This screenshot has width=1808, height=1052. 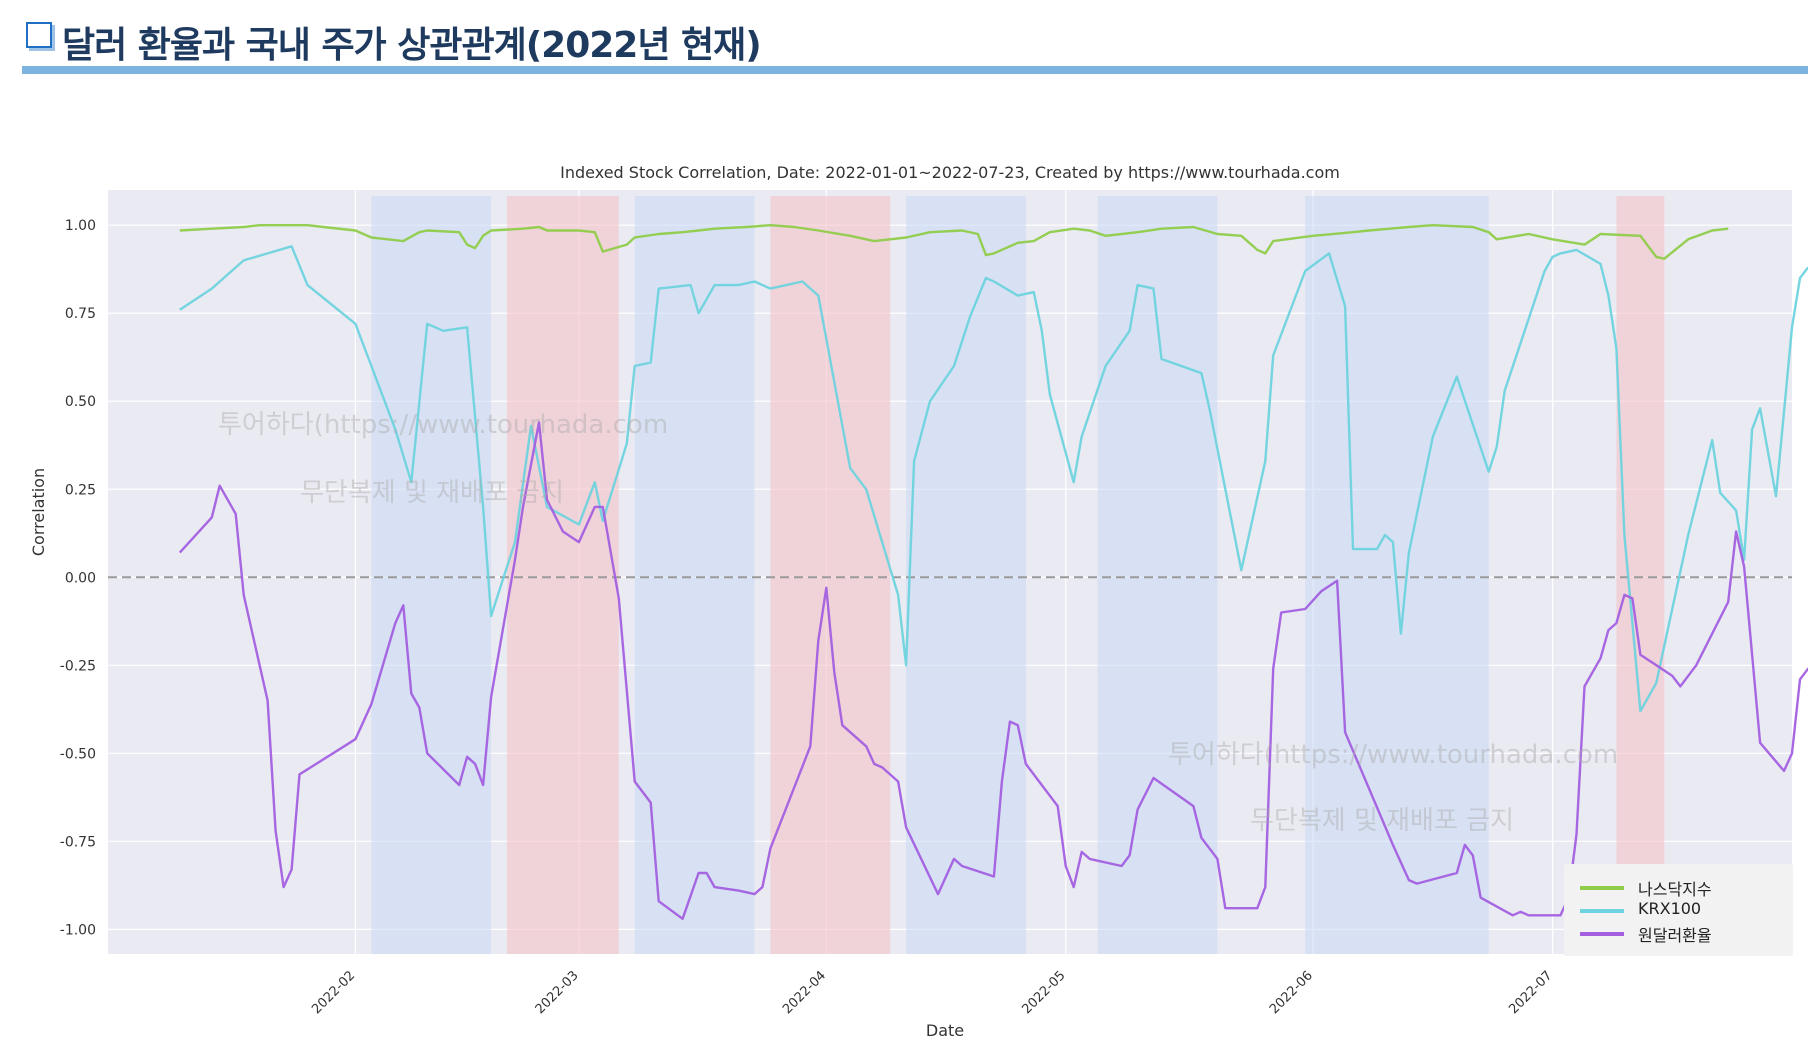 What do you see at coordinates (80, 402) in the screenshot?
I see `y-tick-label: 0.50` at bounding box center [80, 402].